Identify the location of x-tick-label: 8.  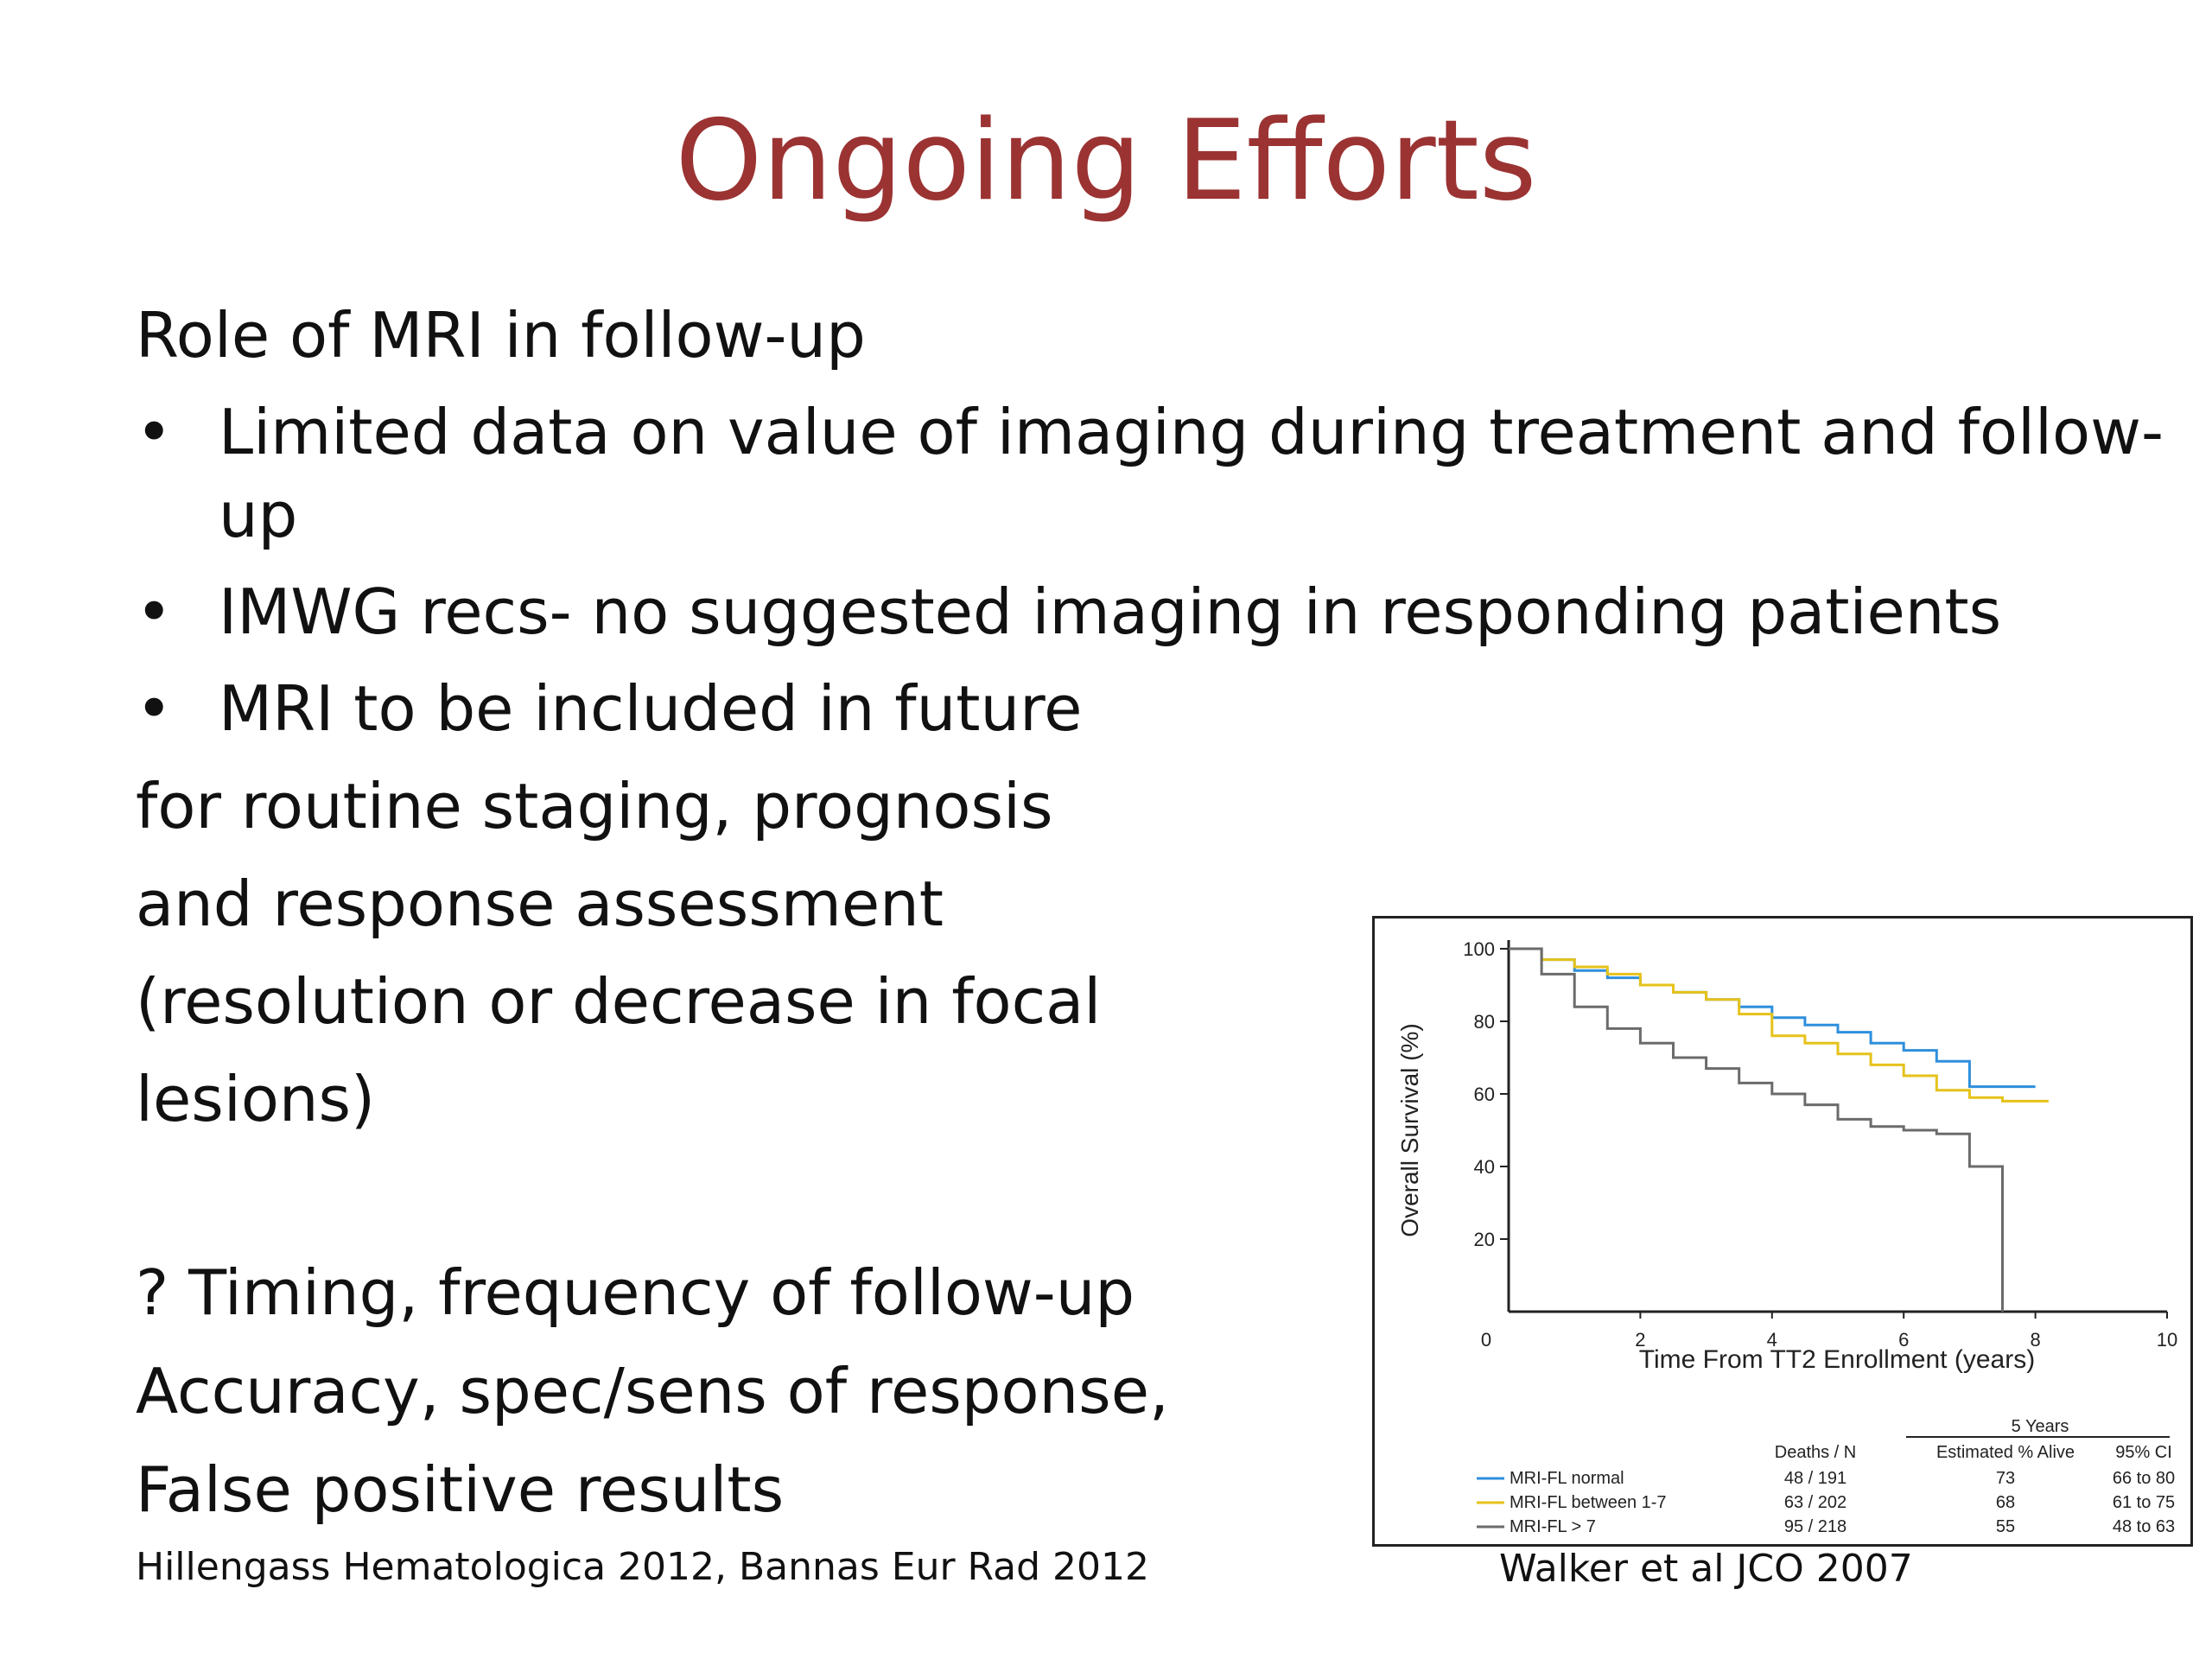
(2035, 1340).